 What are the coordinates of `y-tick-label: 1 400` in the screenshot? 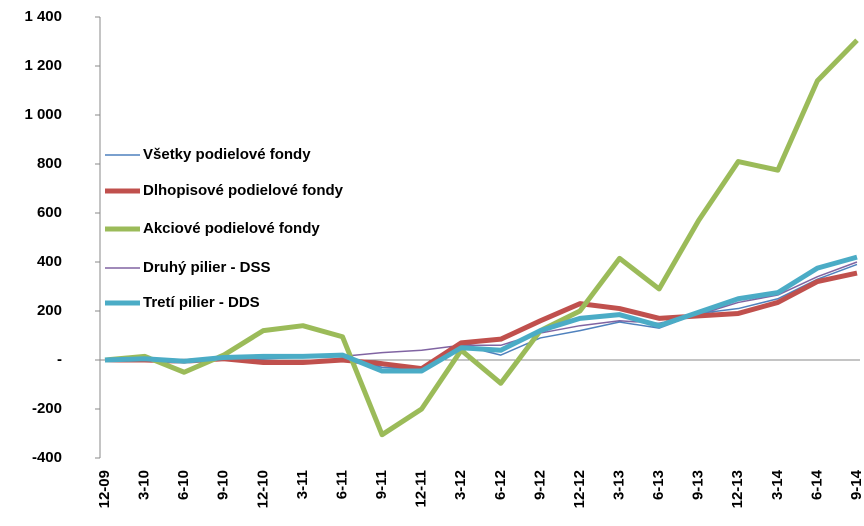 It's located at (43, 16).